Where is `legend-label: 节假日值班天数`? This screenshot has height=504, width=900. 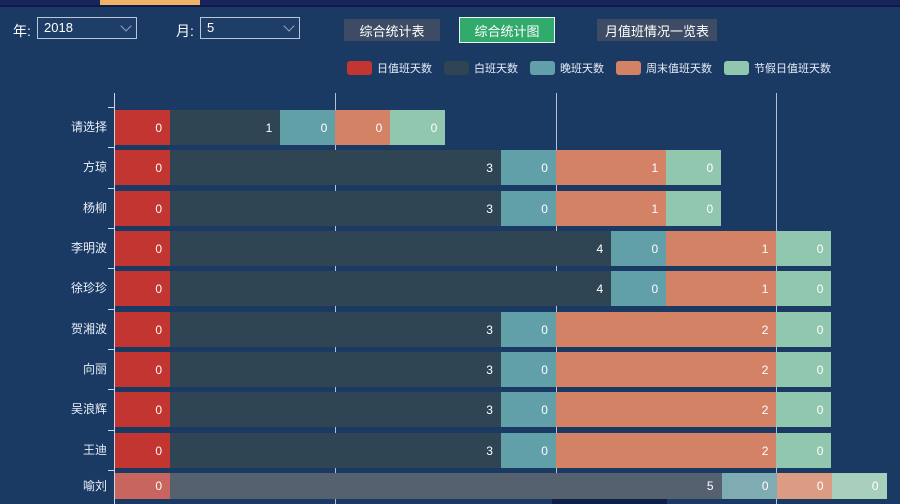 legend-label: 节假日值班天数 is located at coordinates (792, 69).